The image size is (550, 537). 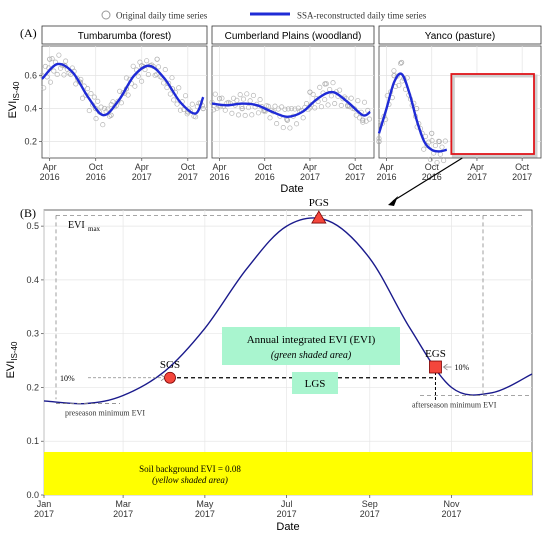 I want to click on panel-b-xlabel: Date, so click(x=287, y=527).